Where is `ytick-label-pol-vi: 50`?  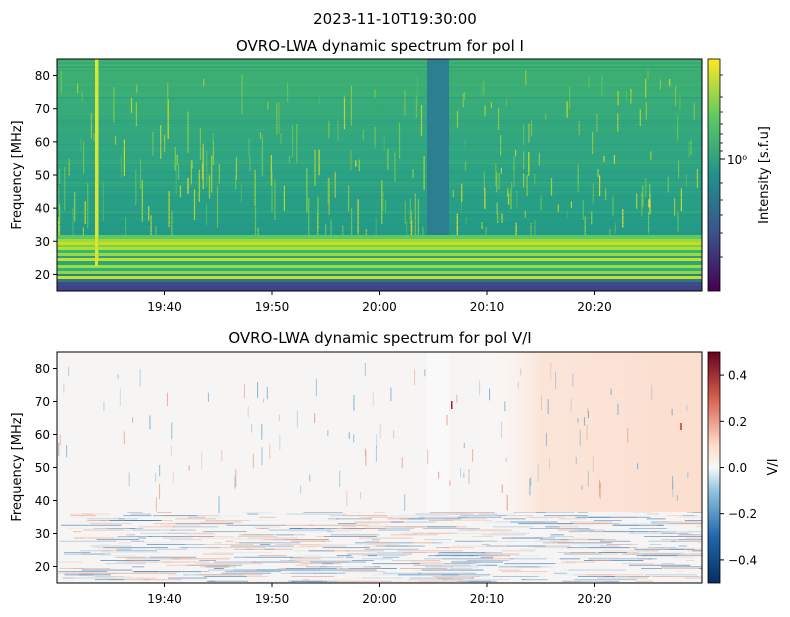
ytick-label-pol-vi: 50 is located at coordinates (42, 468).